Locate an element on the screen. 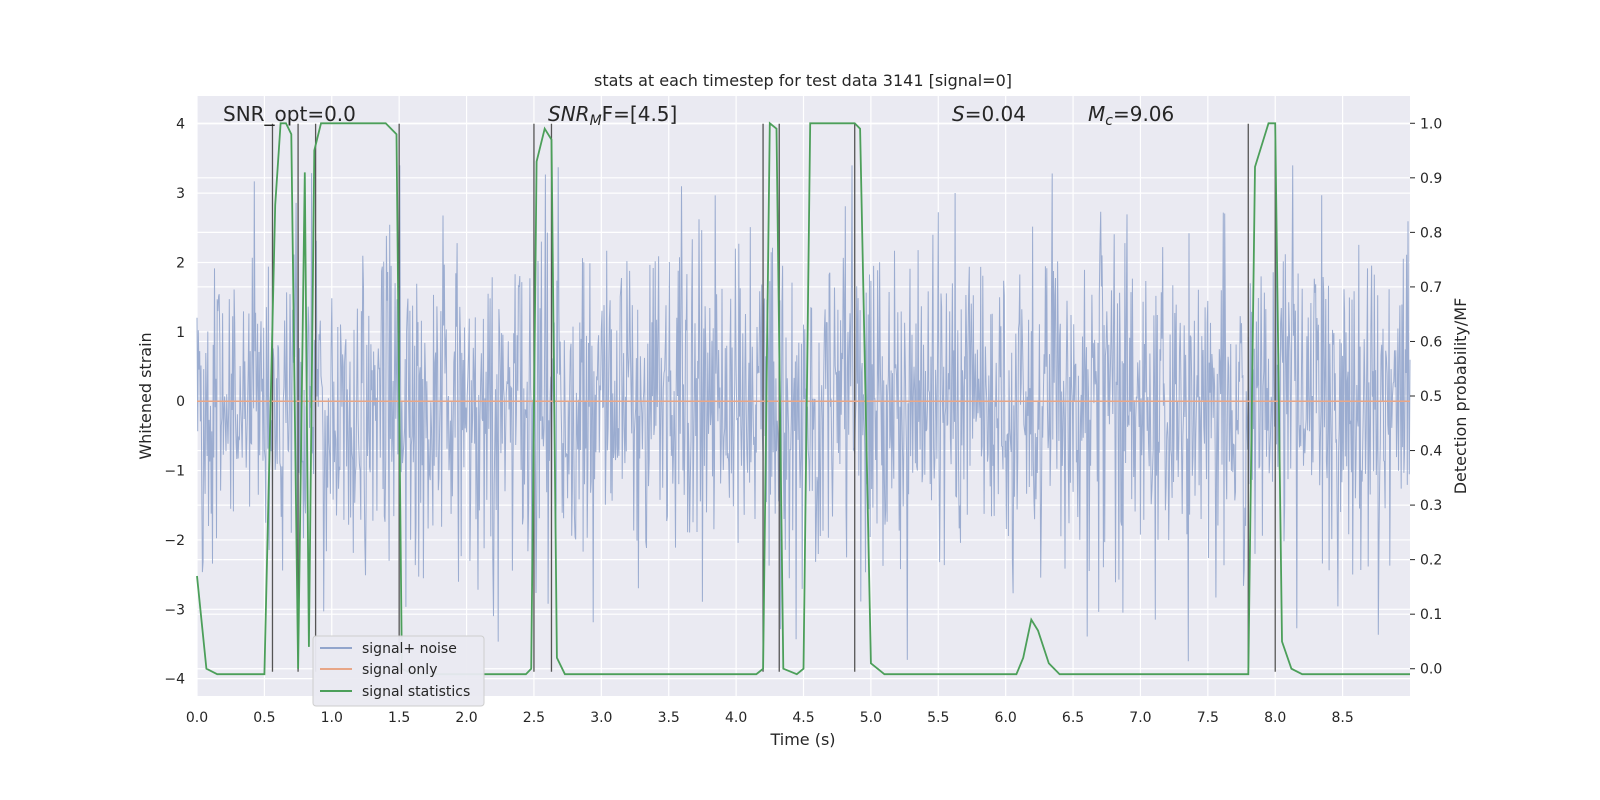  s-value: =0.04 is located at coordinates (995, 114).